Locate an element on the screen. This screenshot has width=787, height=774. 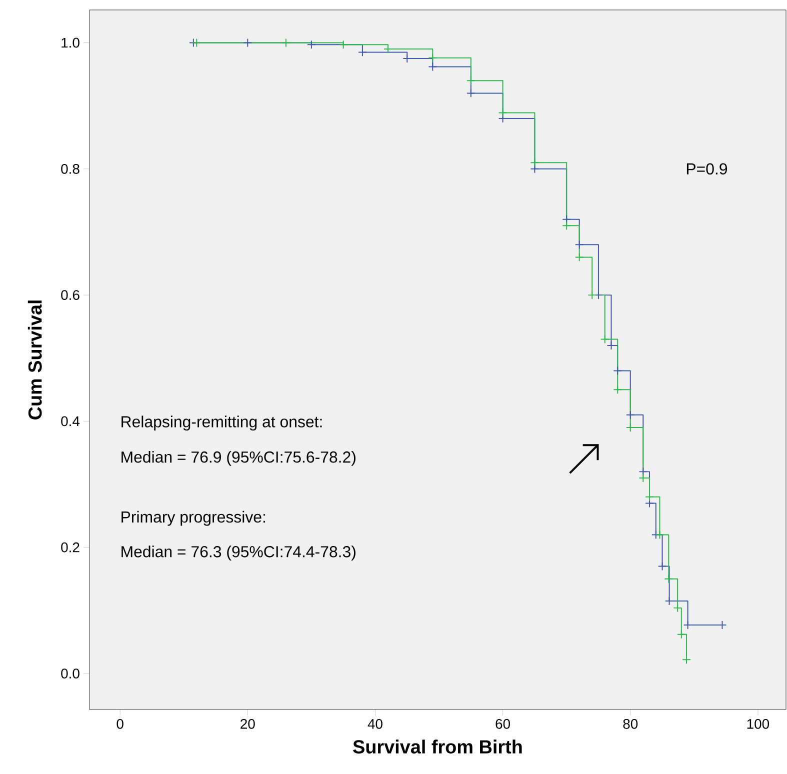
y-tick-label: 0.0 is located at coordinates (70, 673).